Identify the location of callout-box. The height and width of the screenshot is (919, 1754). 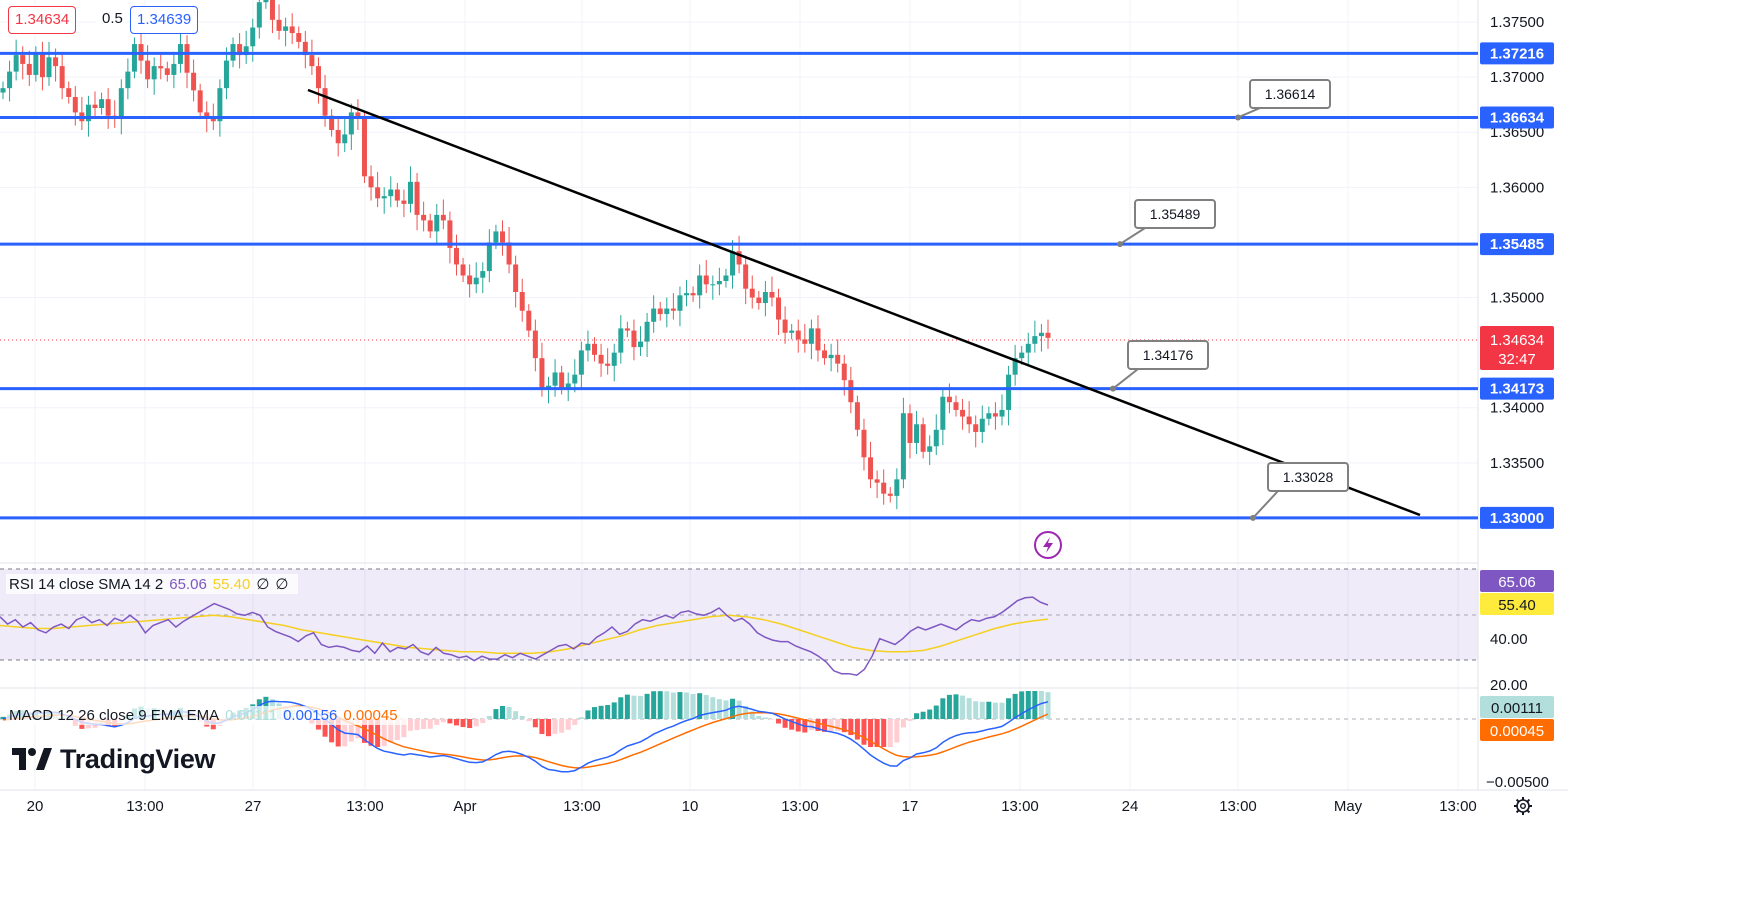
(1168, 355).